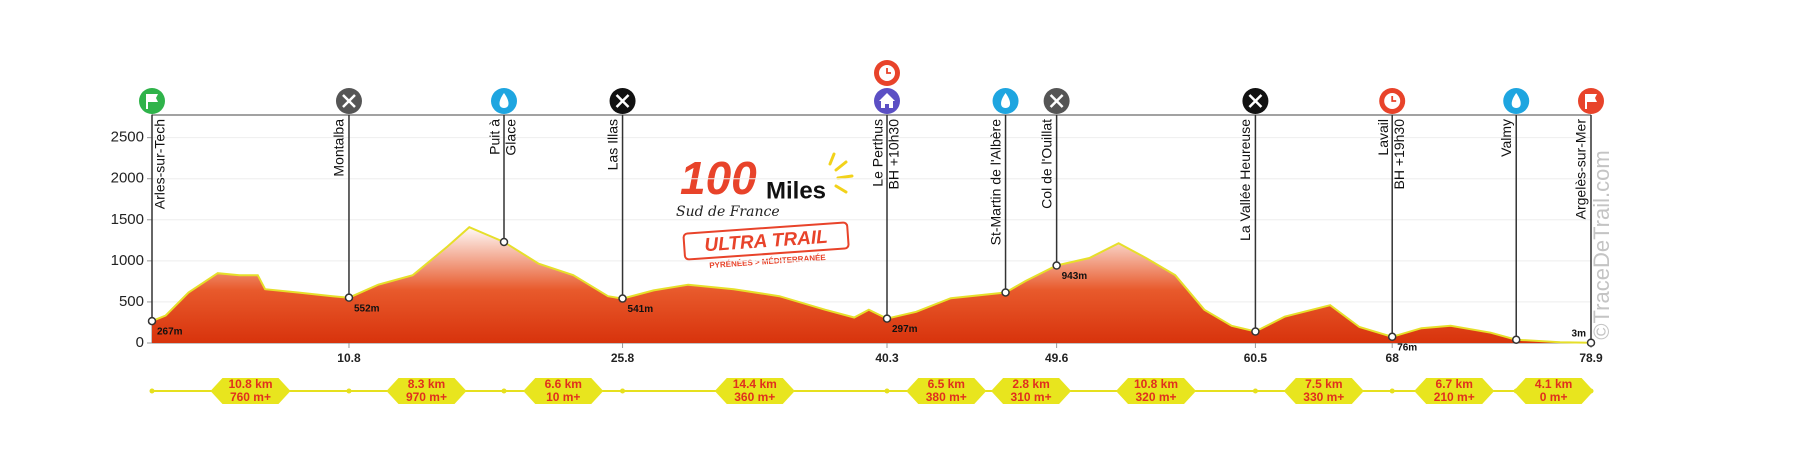 This screenshot has width=1797, height=456. What do you see at coordinates (995, 182) in the screenshot?
I see `waypoint-label: St-Martin de l'Albère` at bounding box center [995, 182].